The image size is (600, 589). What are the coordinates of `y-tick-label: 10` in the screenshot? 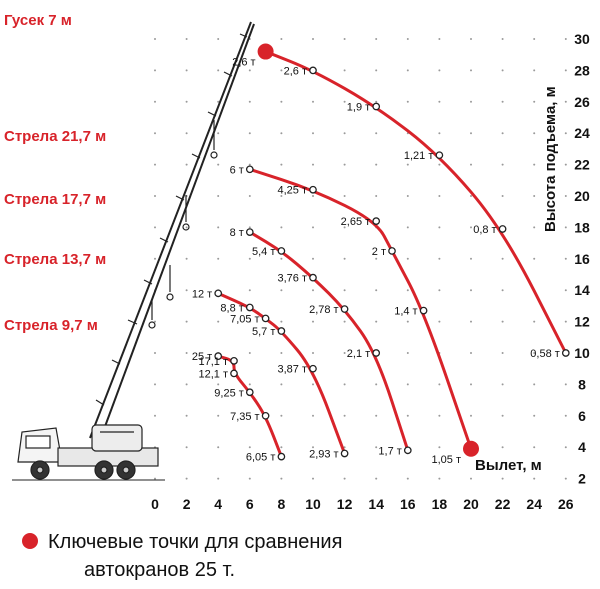 It's located at (582, 353).